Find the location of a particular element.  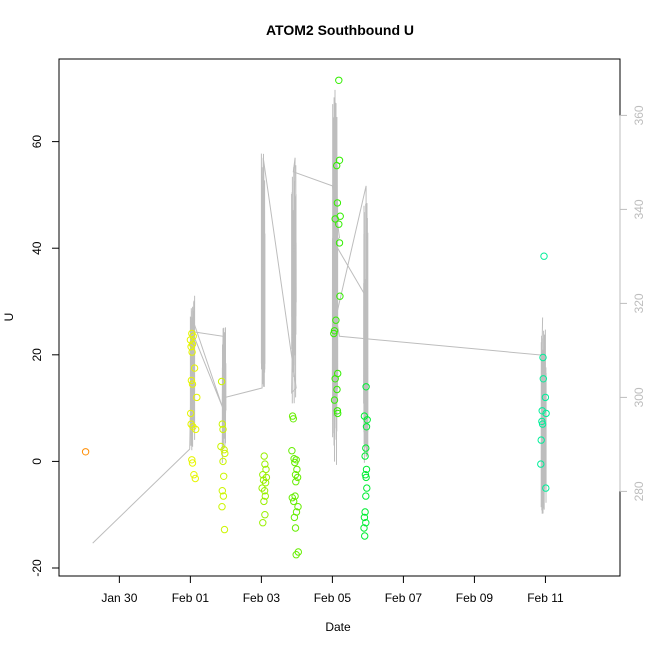

x-tick-label-6: Feb 11 is located at coordinates (545, 598).